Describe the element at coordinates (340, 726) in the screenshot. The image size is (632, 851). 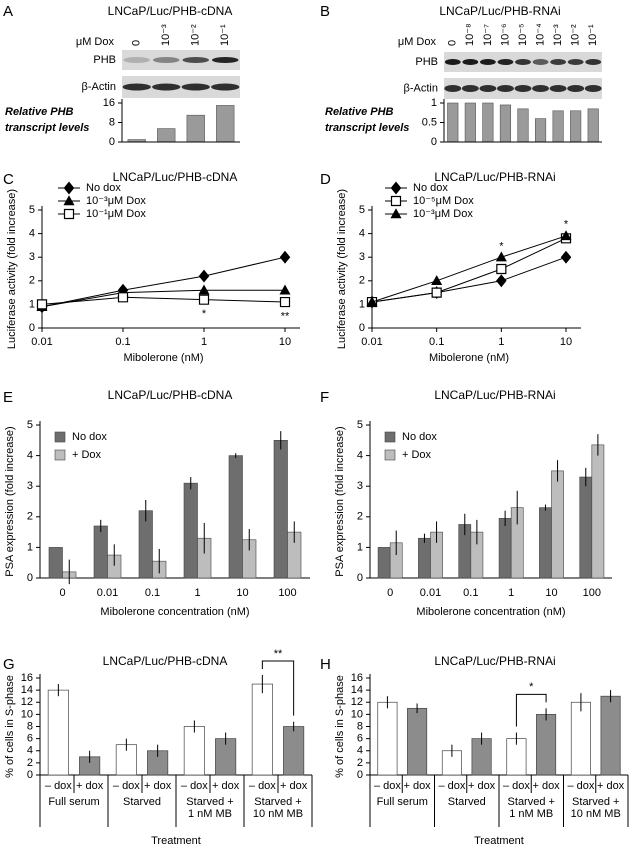
I see `y-axis-label: % of cells in S-phase` at that location.